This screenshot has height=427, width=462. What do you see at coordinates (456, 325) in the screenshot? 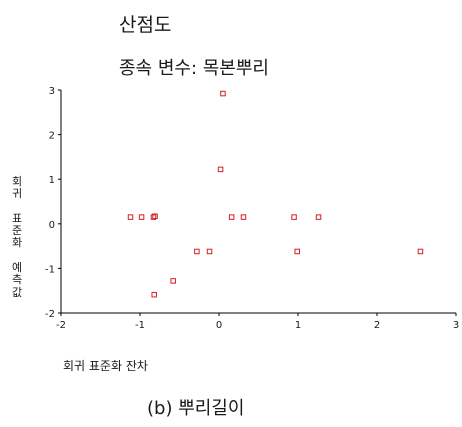
I see `x-tick-label: 3` at bounding box center [456, 325].